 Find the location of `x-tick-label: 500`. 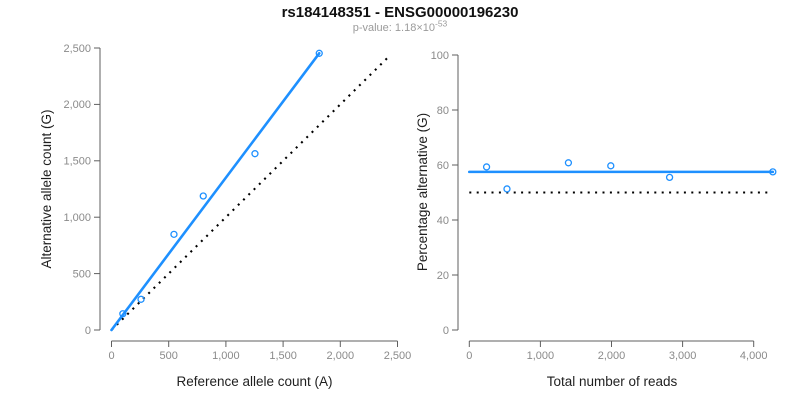

x-tick-label: 500 is located at coordinates (169, 356).